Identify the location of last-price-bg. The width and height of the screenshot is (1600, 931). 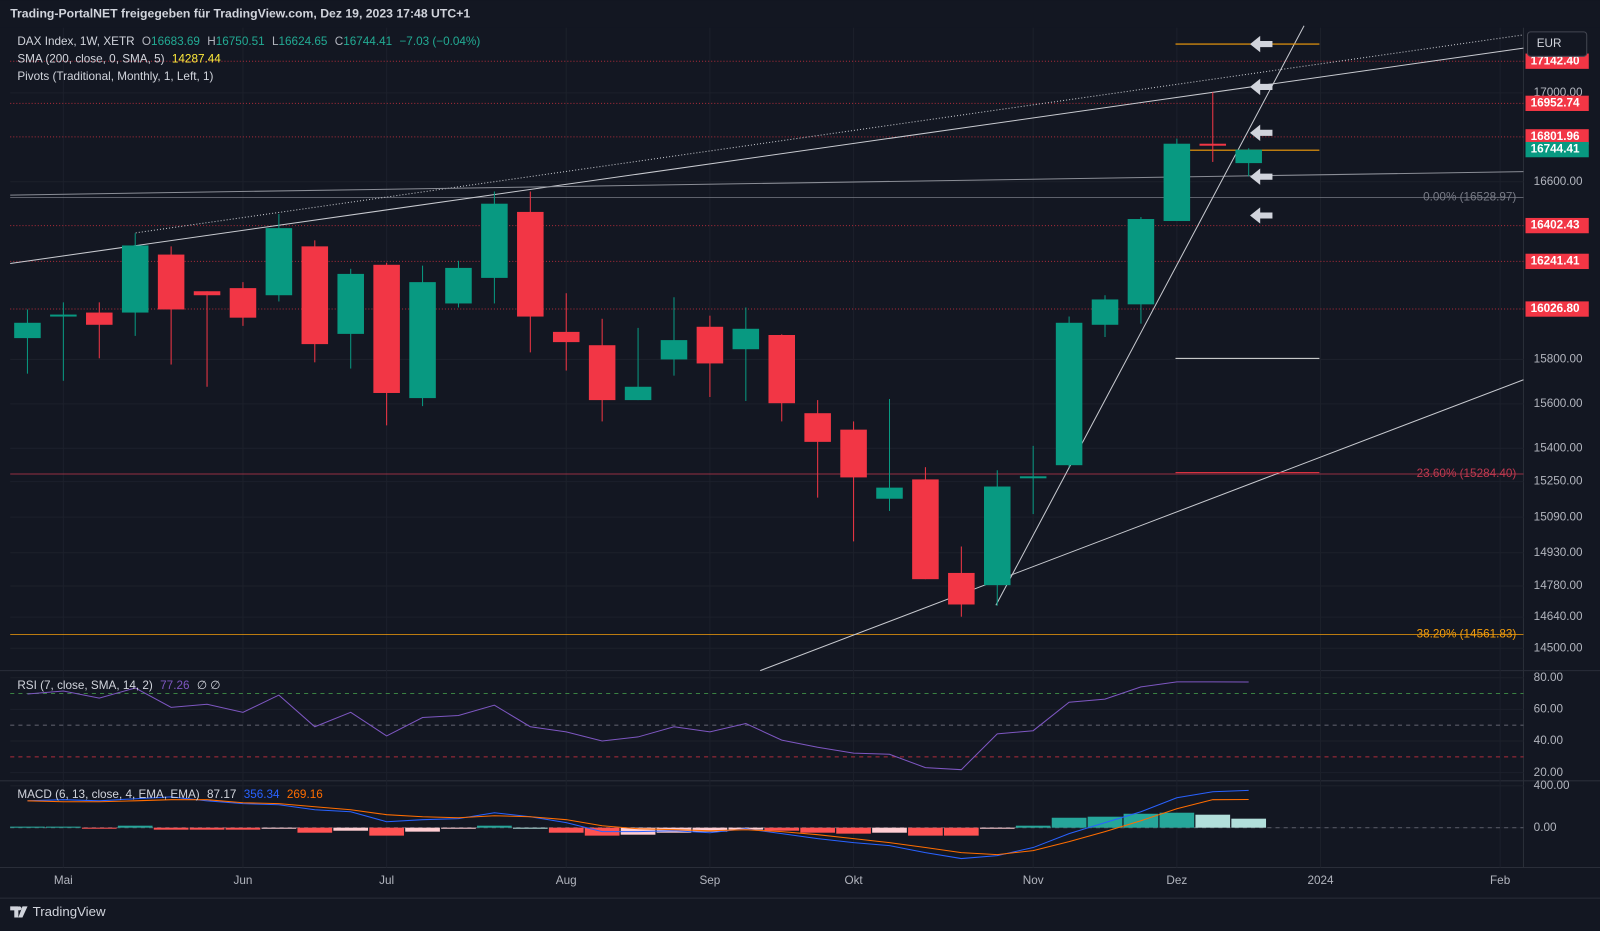
(1557, 149).